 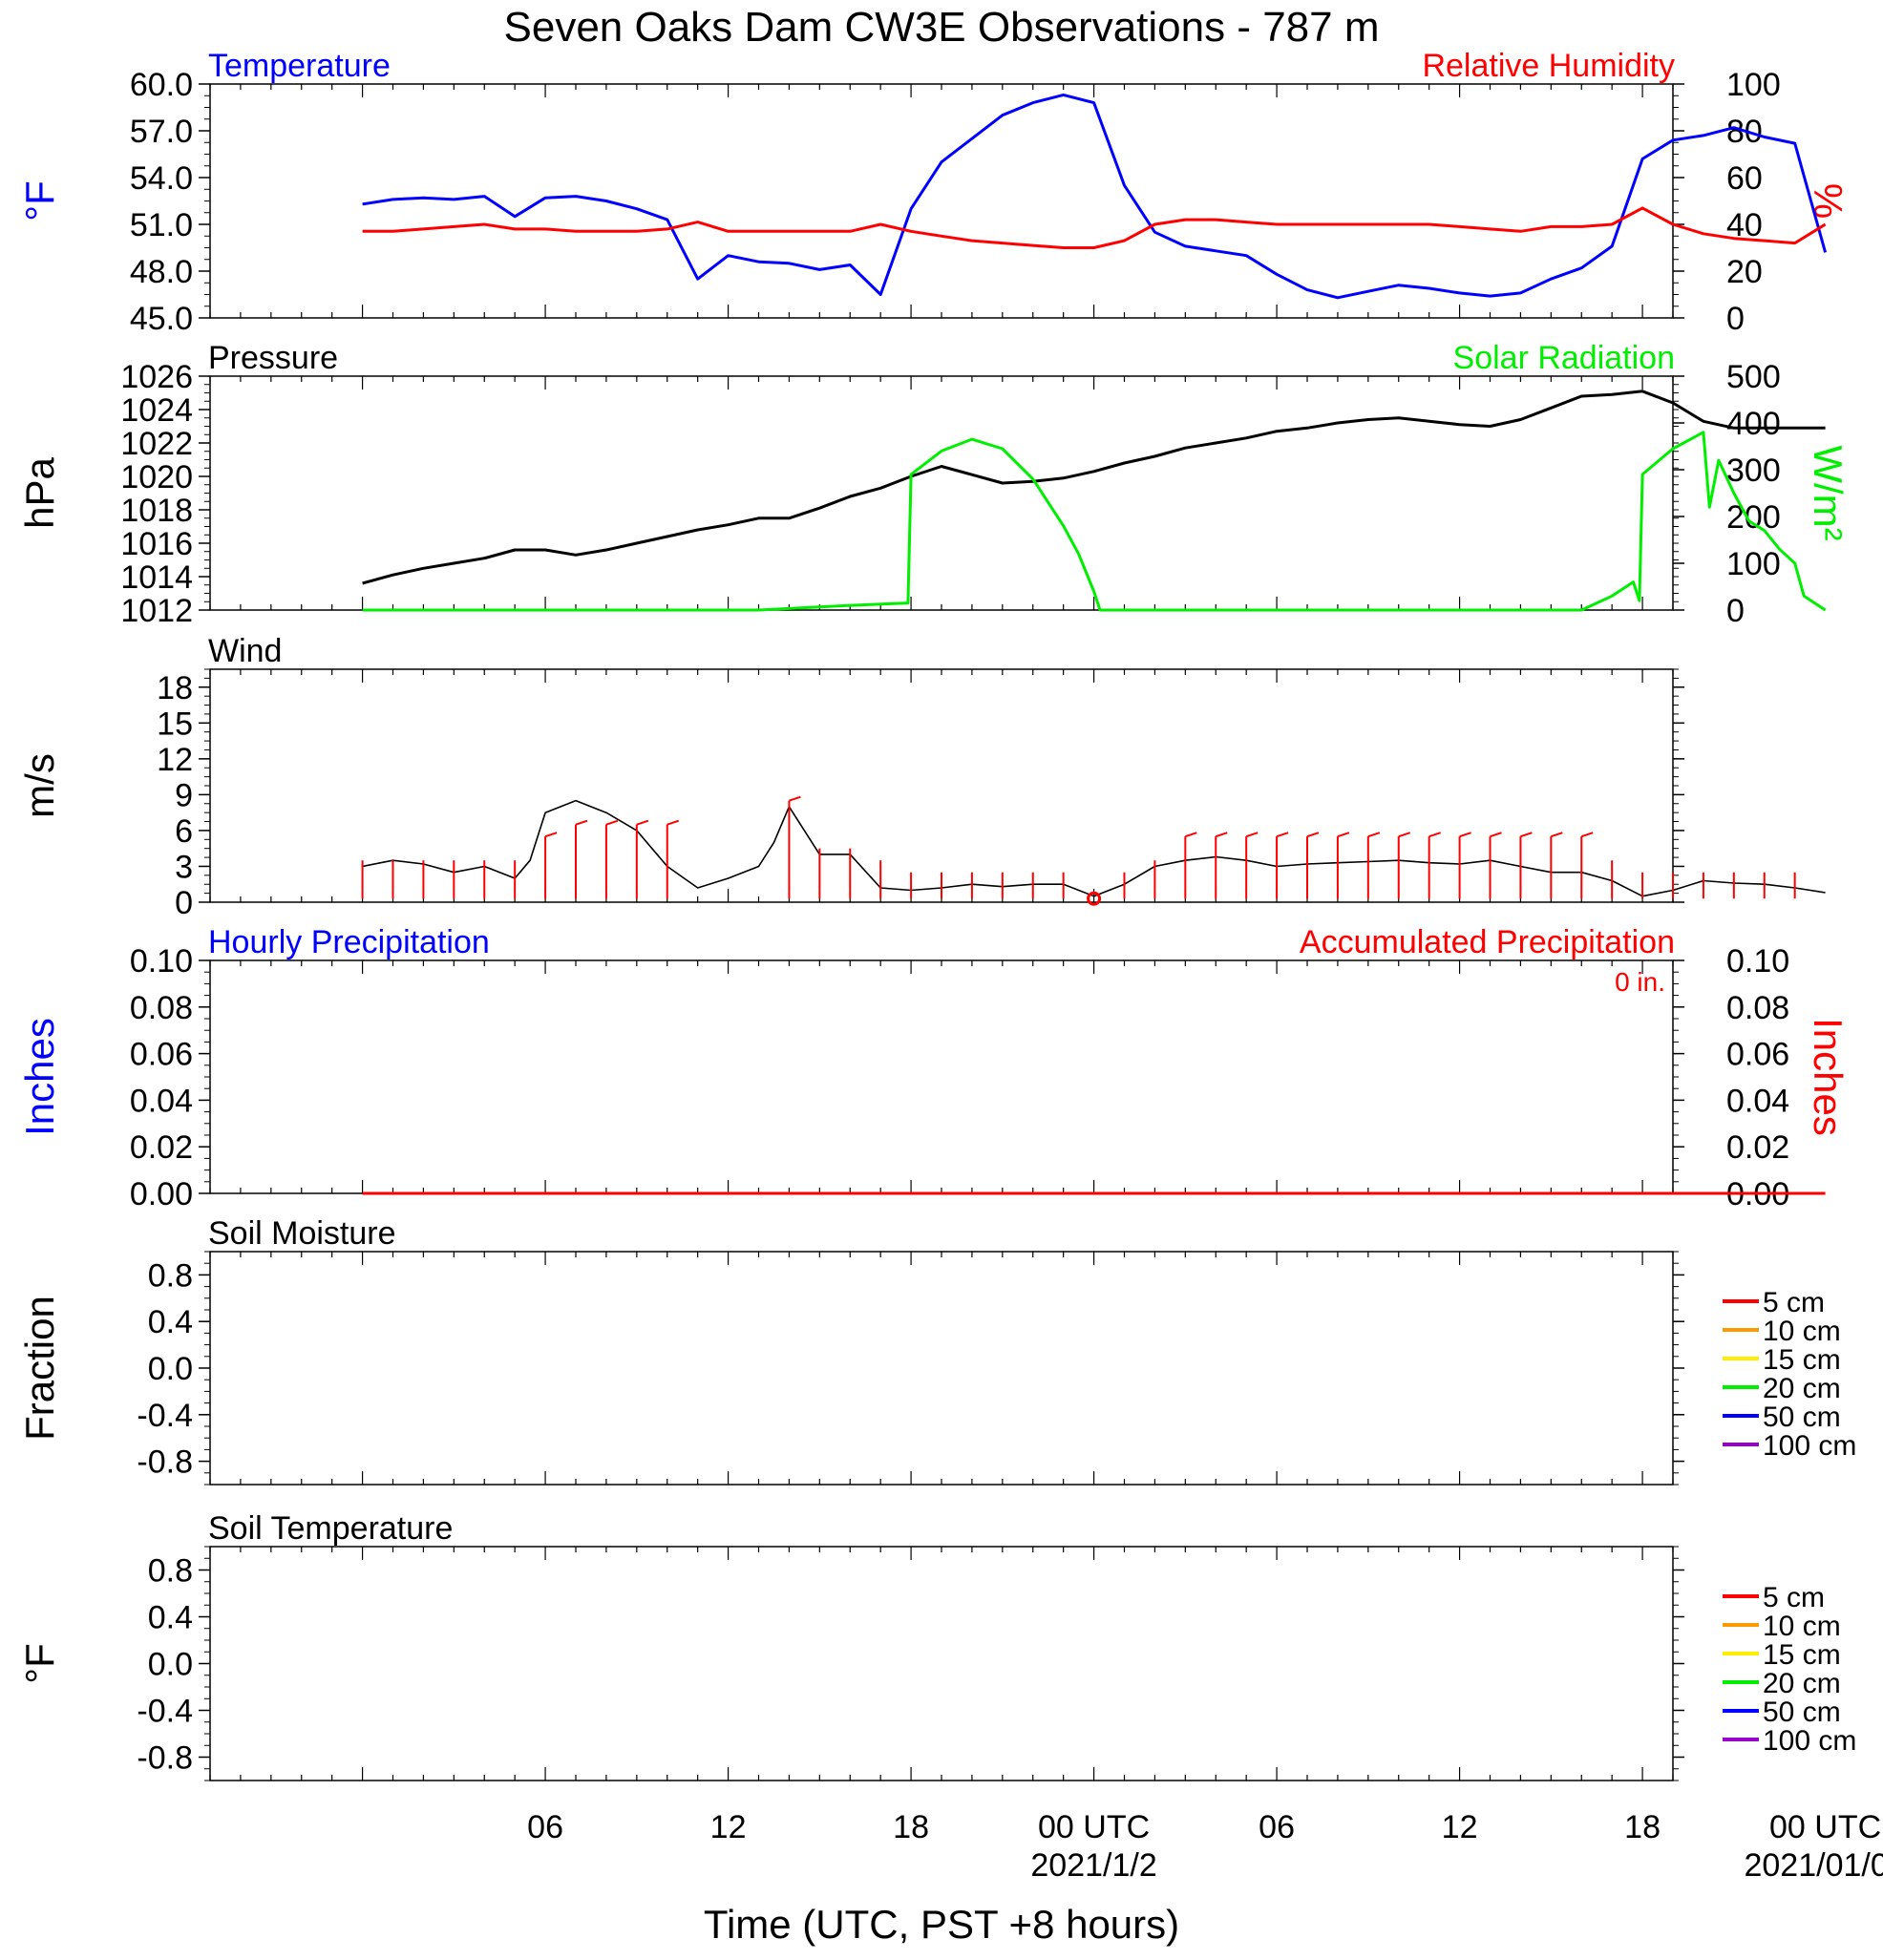 What do you see at coordinates (175, 760) in the screenshot?
I see `y-tick-label: 12` at bounding box center [175, 760].